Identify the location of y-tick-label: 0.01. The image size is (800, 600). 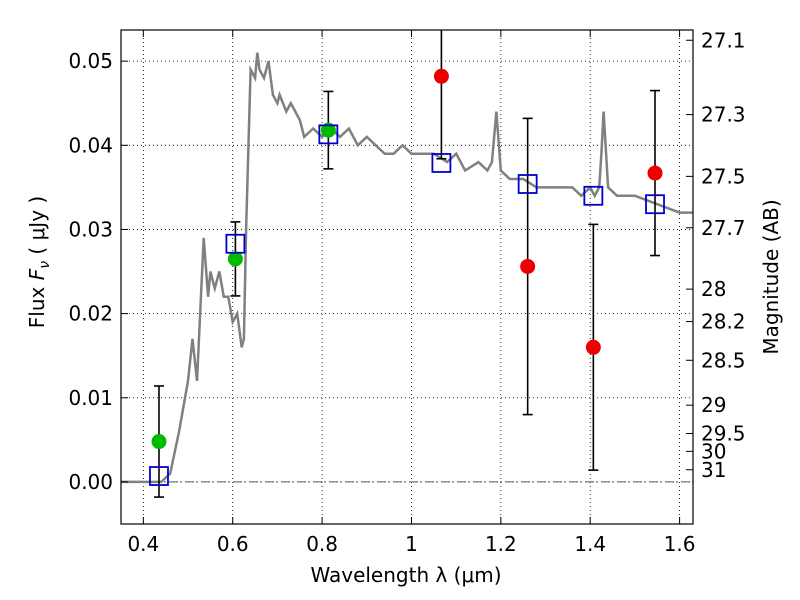
(90, 398).